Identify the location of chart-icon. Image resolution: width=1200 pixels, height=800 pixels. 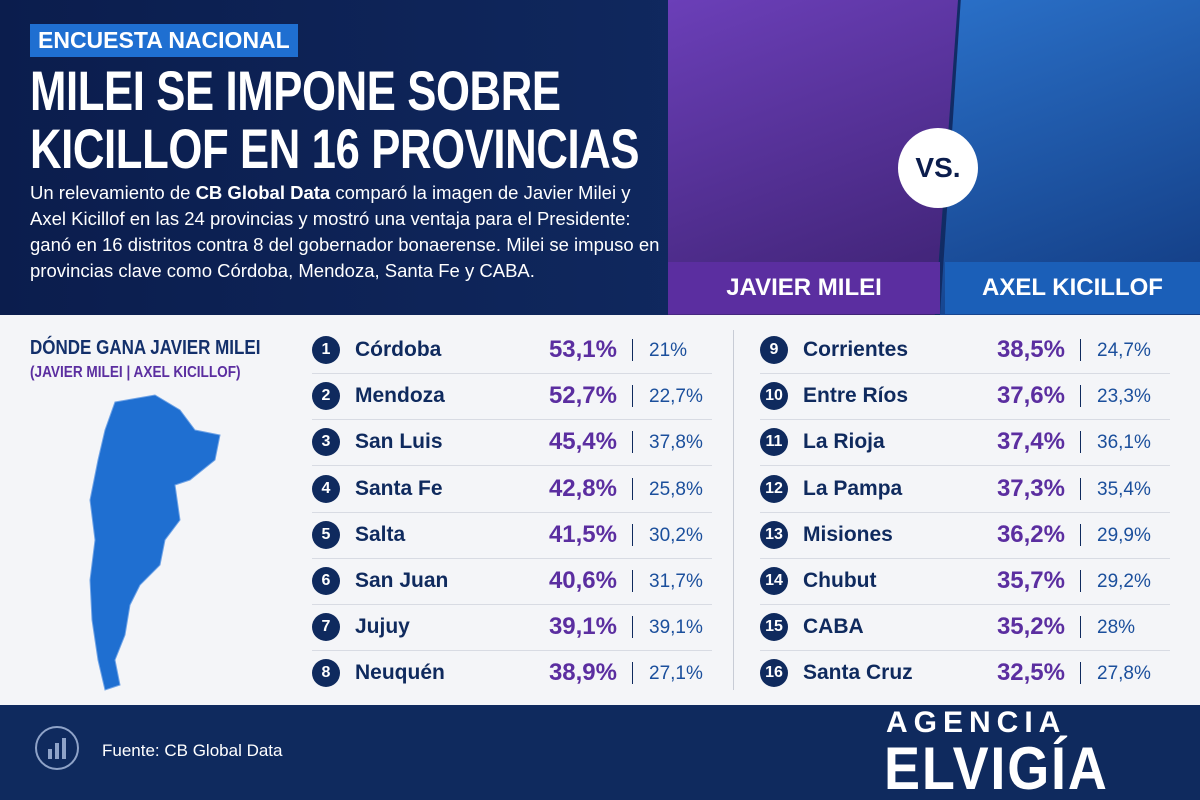
(57, 748).